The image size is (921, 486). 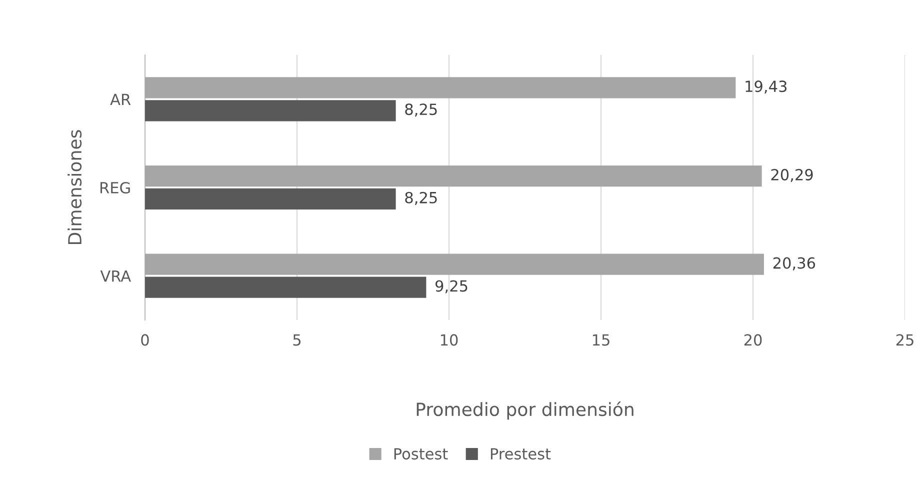 I want to click on x-tick-label: 0, so click(x=145, y=340).